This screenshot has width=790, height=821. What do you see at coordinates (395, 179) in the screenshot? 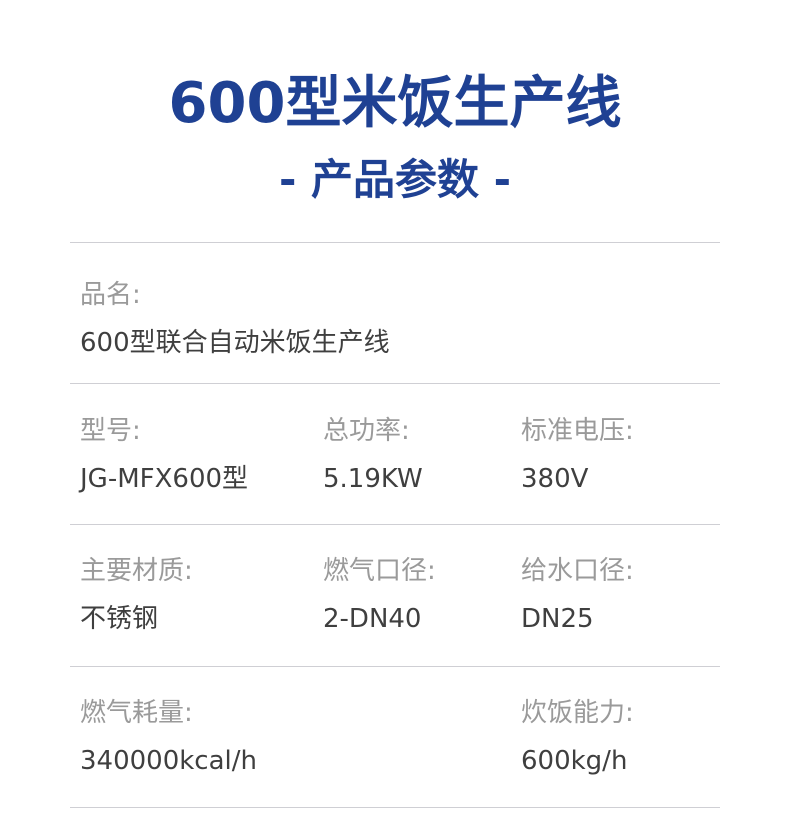
I see `page-subtitle: - 产品参数 -` at bounding box center [395, 179].